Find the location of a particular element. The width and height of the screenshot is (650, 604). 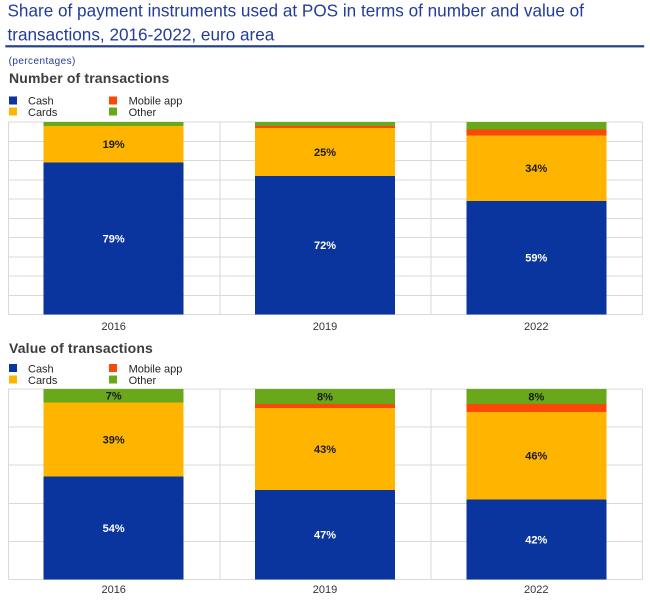

svg-text:transactions, 2016-2022, euro: transactions, 2016-2022, euro area is located at coordinates (141, 35).